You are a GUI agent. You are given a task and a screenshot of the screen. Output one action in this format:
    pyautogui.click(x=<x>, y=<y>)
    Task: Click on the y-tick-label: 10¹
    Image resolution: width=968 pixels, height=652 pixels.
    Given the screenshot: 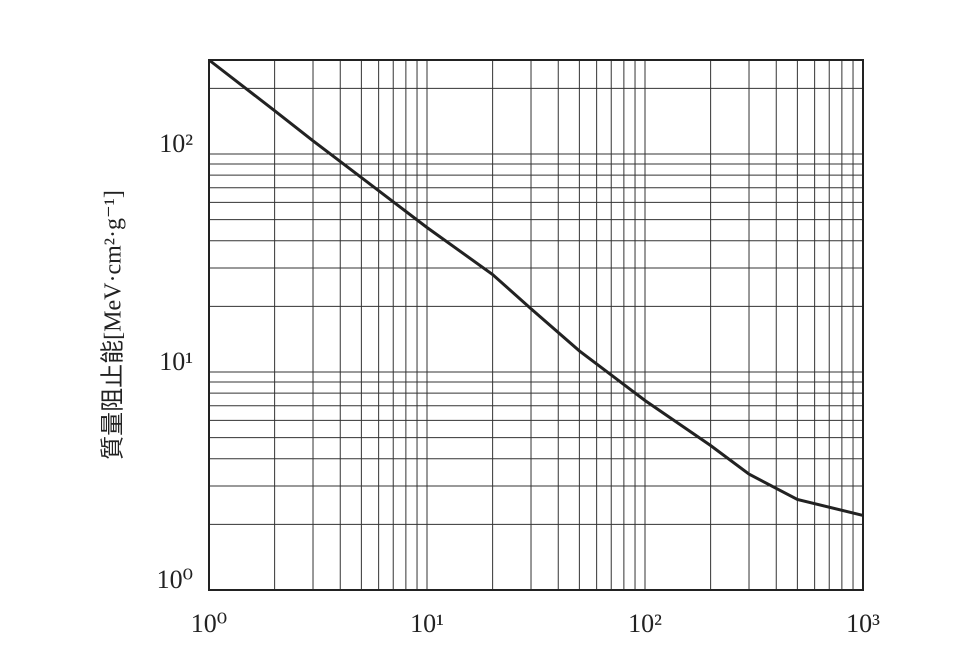 What is the action you would take?
    pyautogui.click(x=176, y=361)
    